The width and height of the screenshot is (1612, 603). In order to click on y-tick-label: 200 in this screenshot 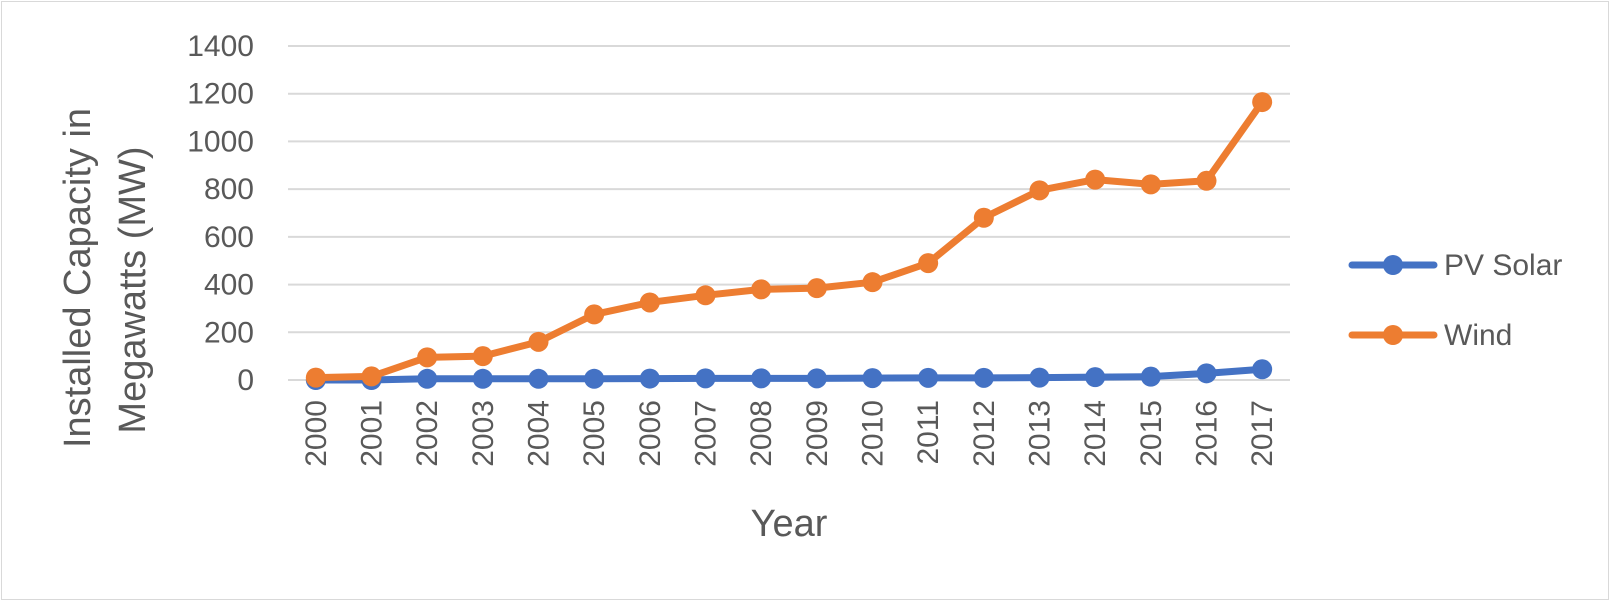, I will do `click(229, 332)`.